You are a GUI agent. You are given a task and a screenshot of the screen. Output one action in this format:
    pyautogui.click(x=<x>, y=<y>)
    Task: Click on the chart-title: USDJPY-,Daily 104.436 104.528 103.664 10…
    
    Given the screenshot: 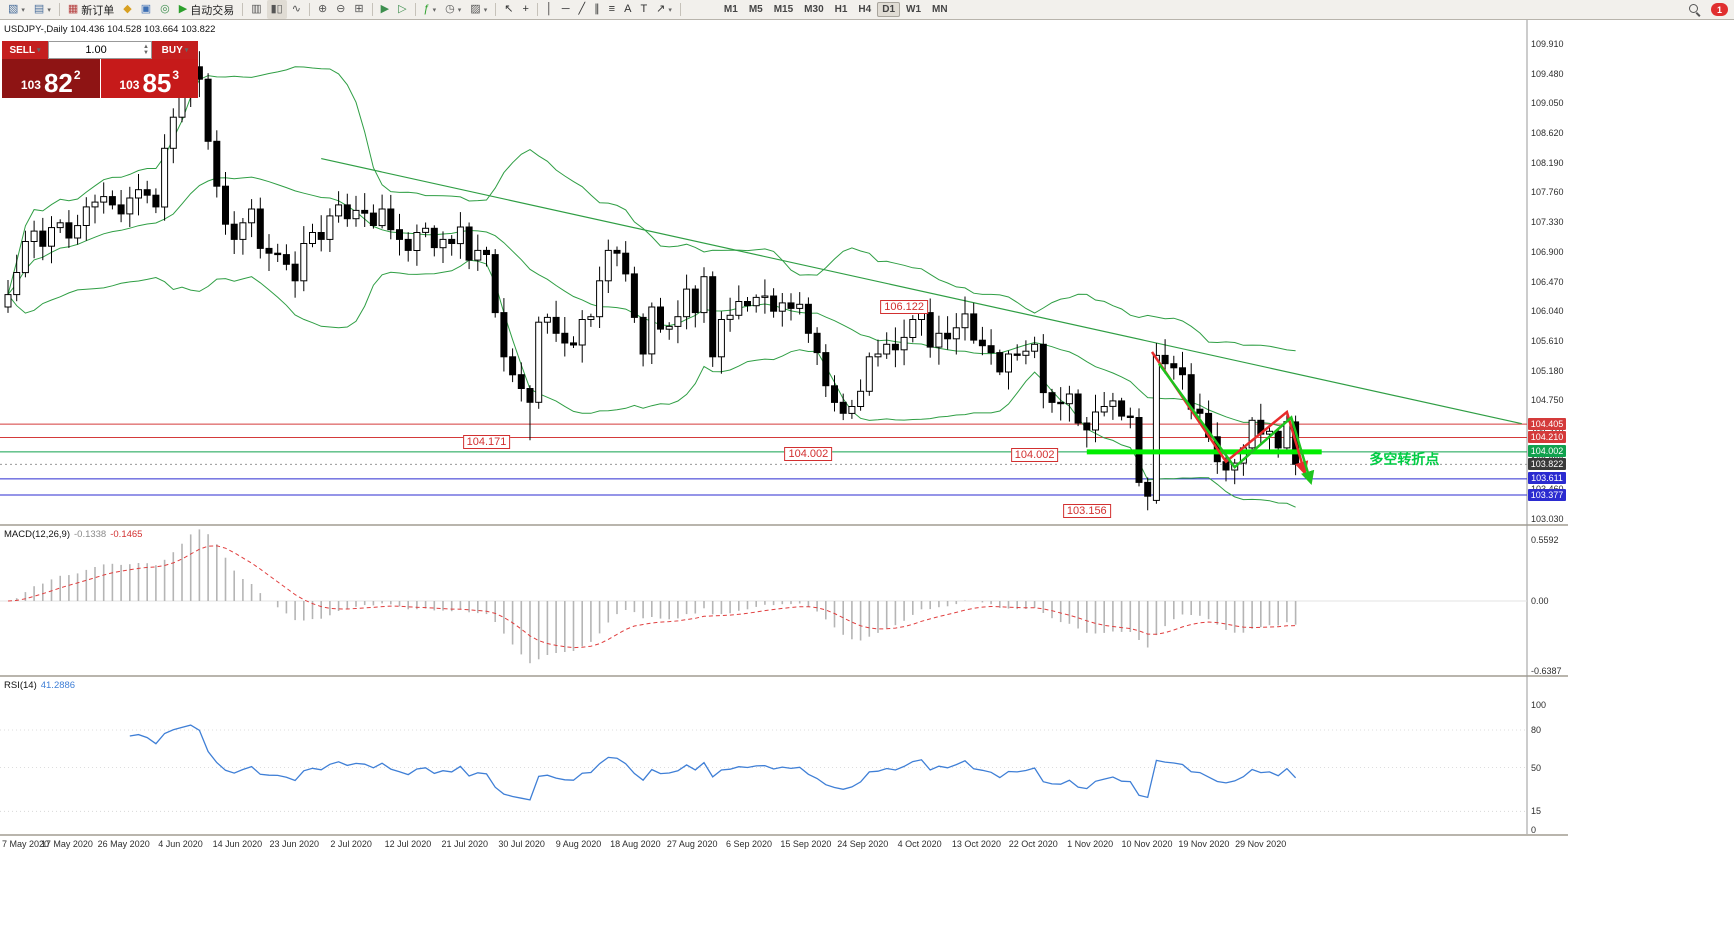 What is the action you would take?
    pyautogui.click(x=110, y=29)
    